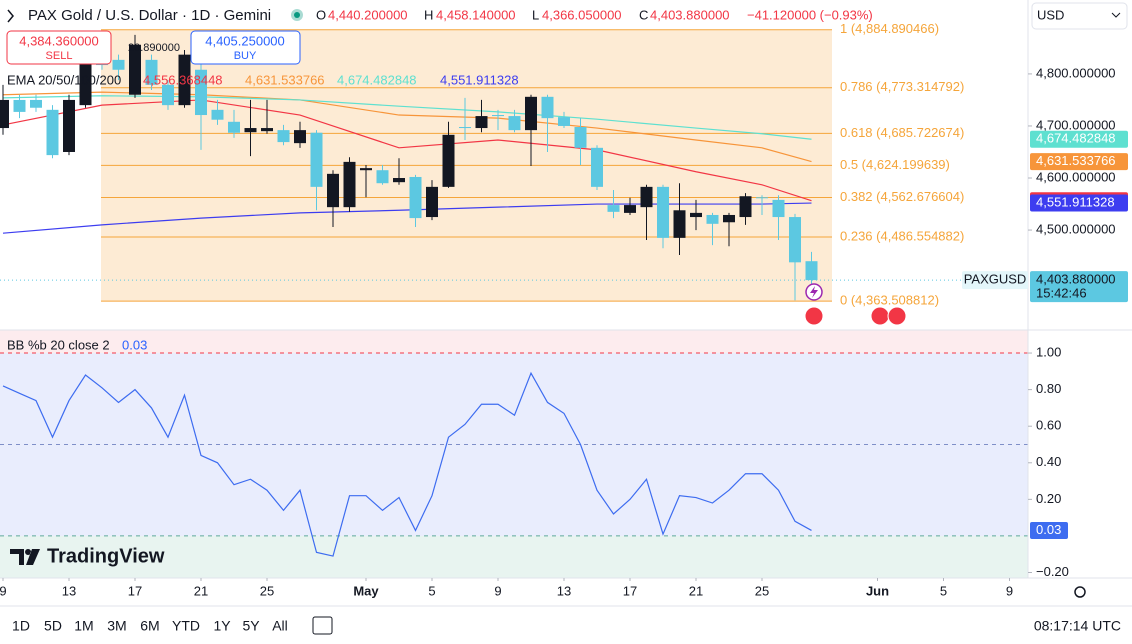 The image size is (1132, 644). What do you see at coordinates (186, 626) in the screenshot?
I see `range-button: YTD` at bounding box center [186, 626].